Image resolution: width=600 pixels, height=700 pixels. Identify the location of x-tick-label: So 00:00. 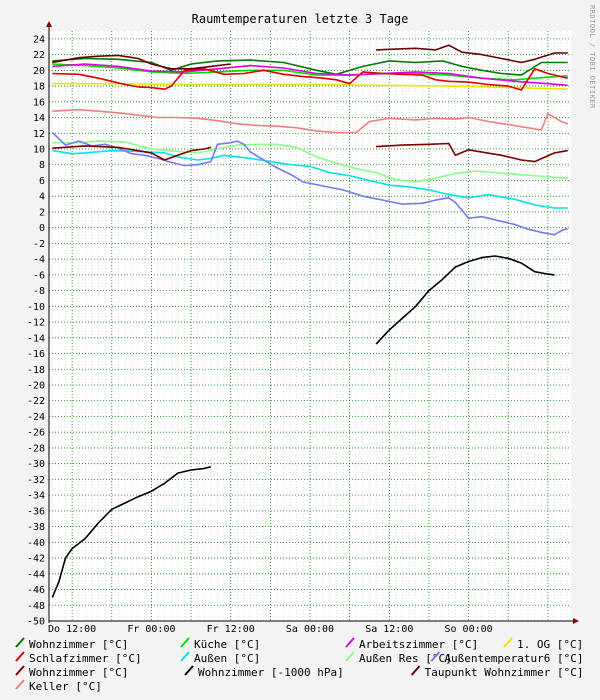
(468, 629).